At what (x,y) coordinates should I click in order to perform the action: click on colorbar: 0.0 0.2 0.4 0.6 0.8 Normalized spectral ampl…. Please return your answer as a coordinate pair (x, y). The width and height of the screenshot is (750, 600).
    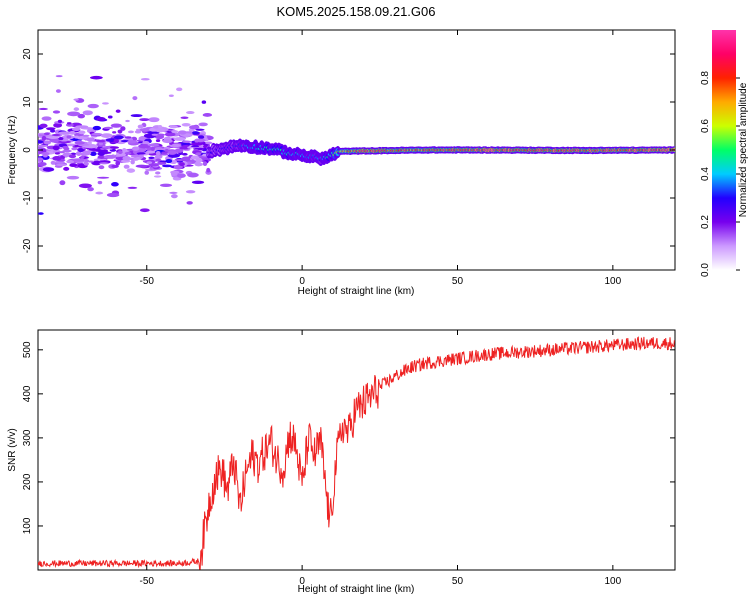
    Looking at the image, I should click on (724, 153).